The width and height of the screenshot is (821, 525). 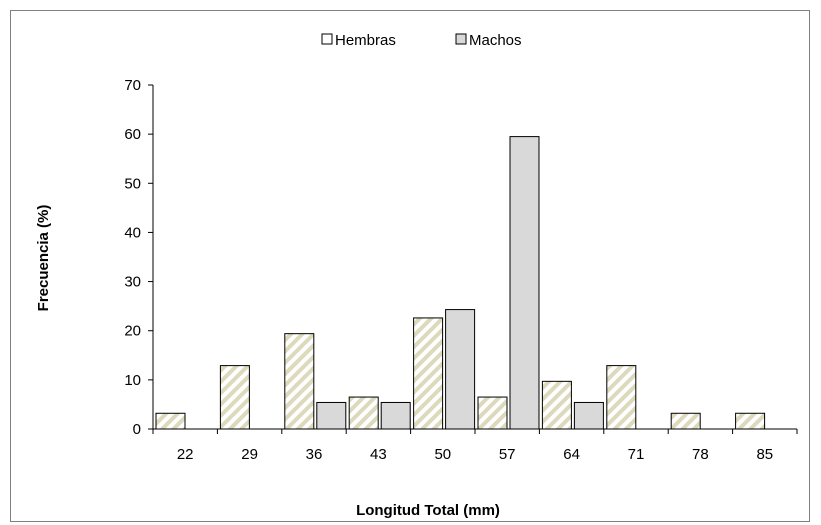 I want to click on y-tick-label: 40, so click(x=132, y=232).